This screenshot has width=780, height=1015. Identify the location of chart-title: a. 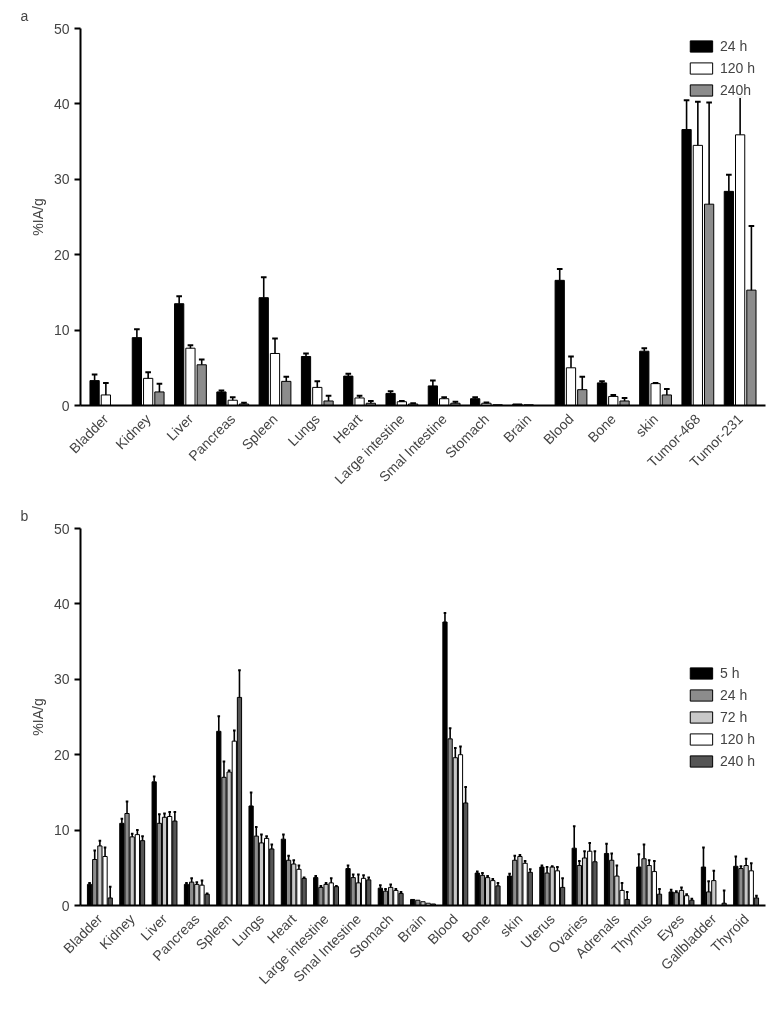
(24, 15).